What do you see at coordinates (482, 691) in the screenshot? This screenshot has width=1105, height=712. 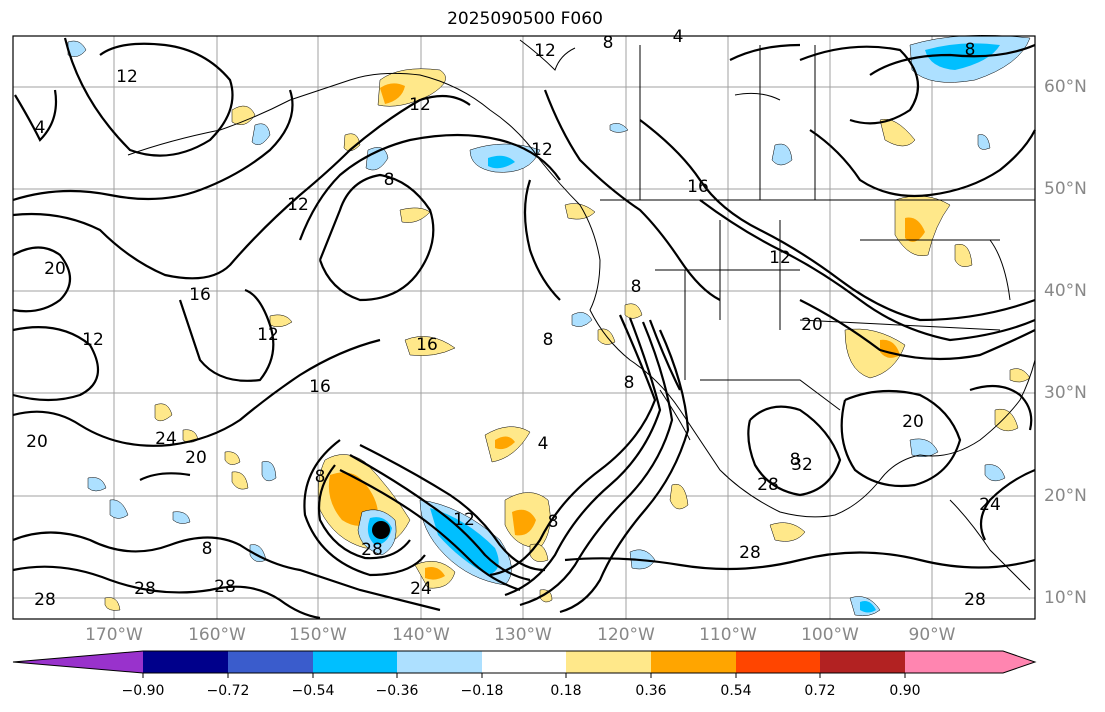 I see `colorbar-tick-label: −0.18` at bounding box center [482, 691].